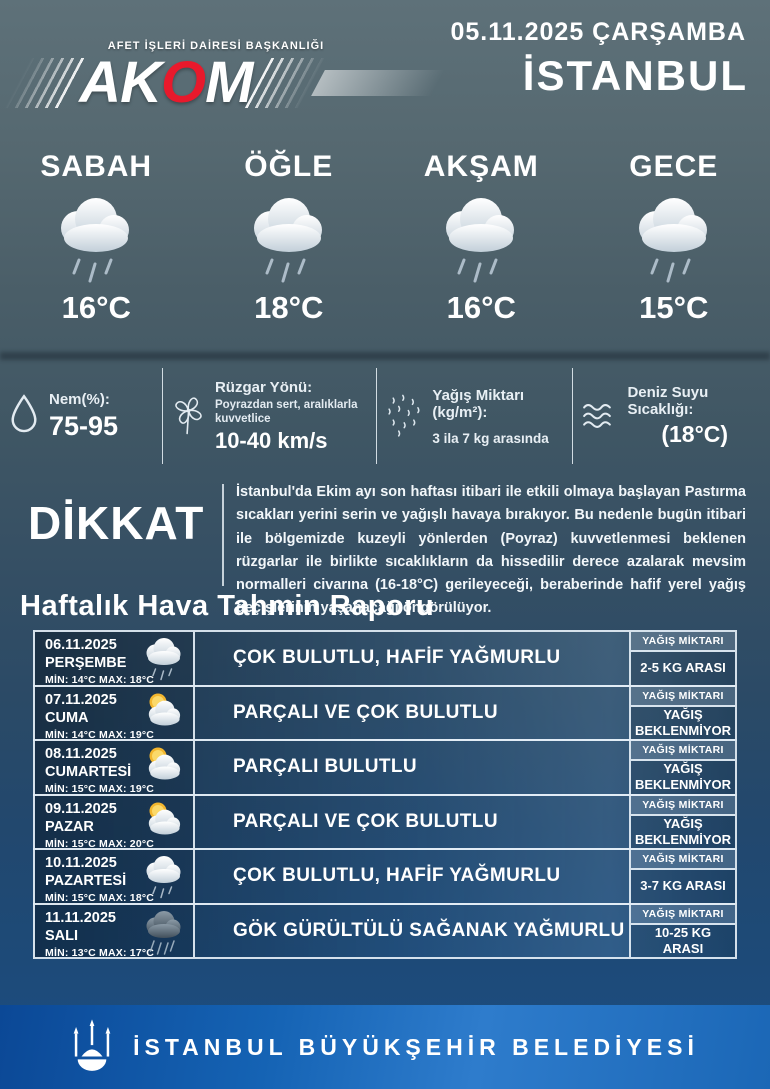  Describe the element at coordinates (598, 32) in the screenshot. I see `report-date: 05.11.2025 ÇARŞAMBA` at that location.